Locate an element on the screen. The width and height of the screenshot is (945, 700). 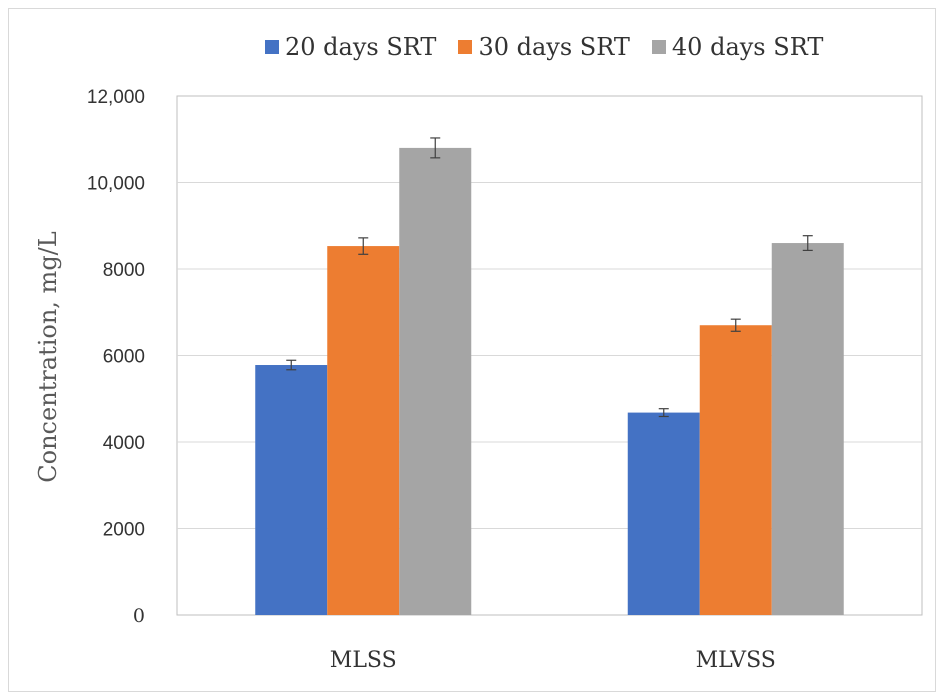
legend-item-30-days: 30 days SRT is located at coordinates (544, 47).